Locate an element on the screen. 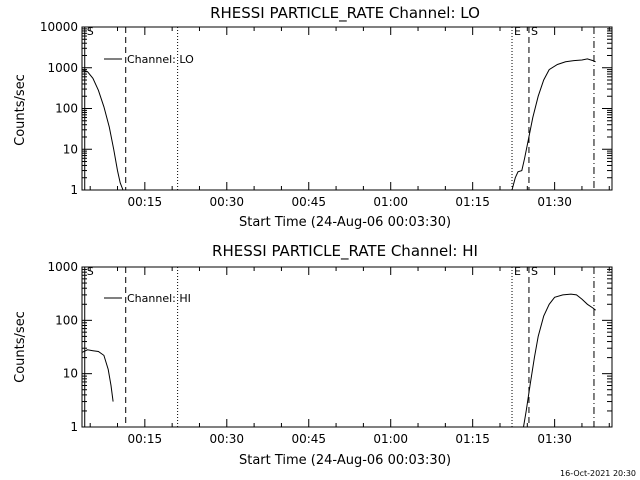  hi-y-tick-label: 10 is located at coordinates (70, 374).